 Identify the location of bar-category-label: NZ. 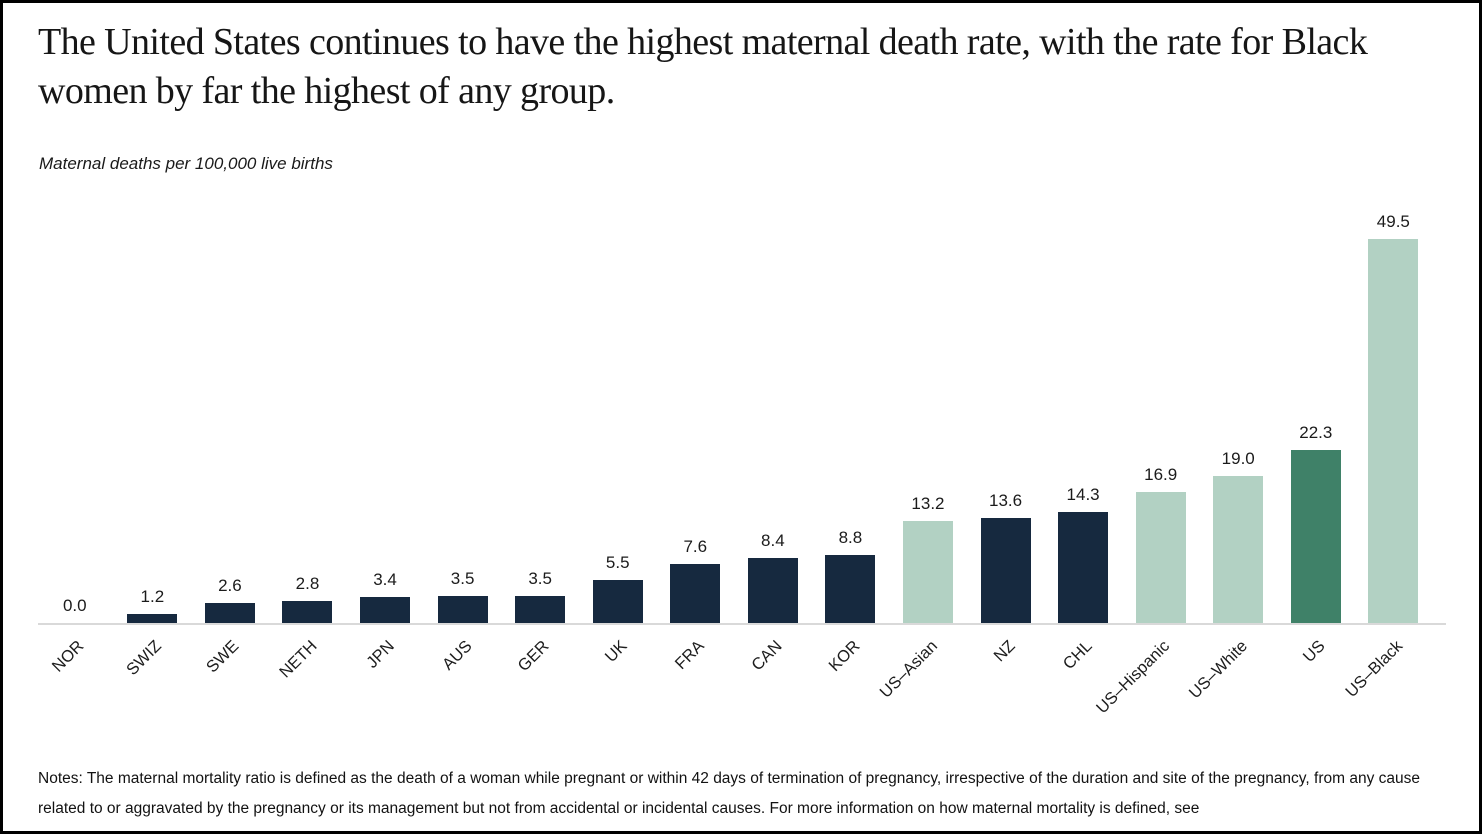
(1004, 651).